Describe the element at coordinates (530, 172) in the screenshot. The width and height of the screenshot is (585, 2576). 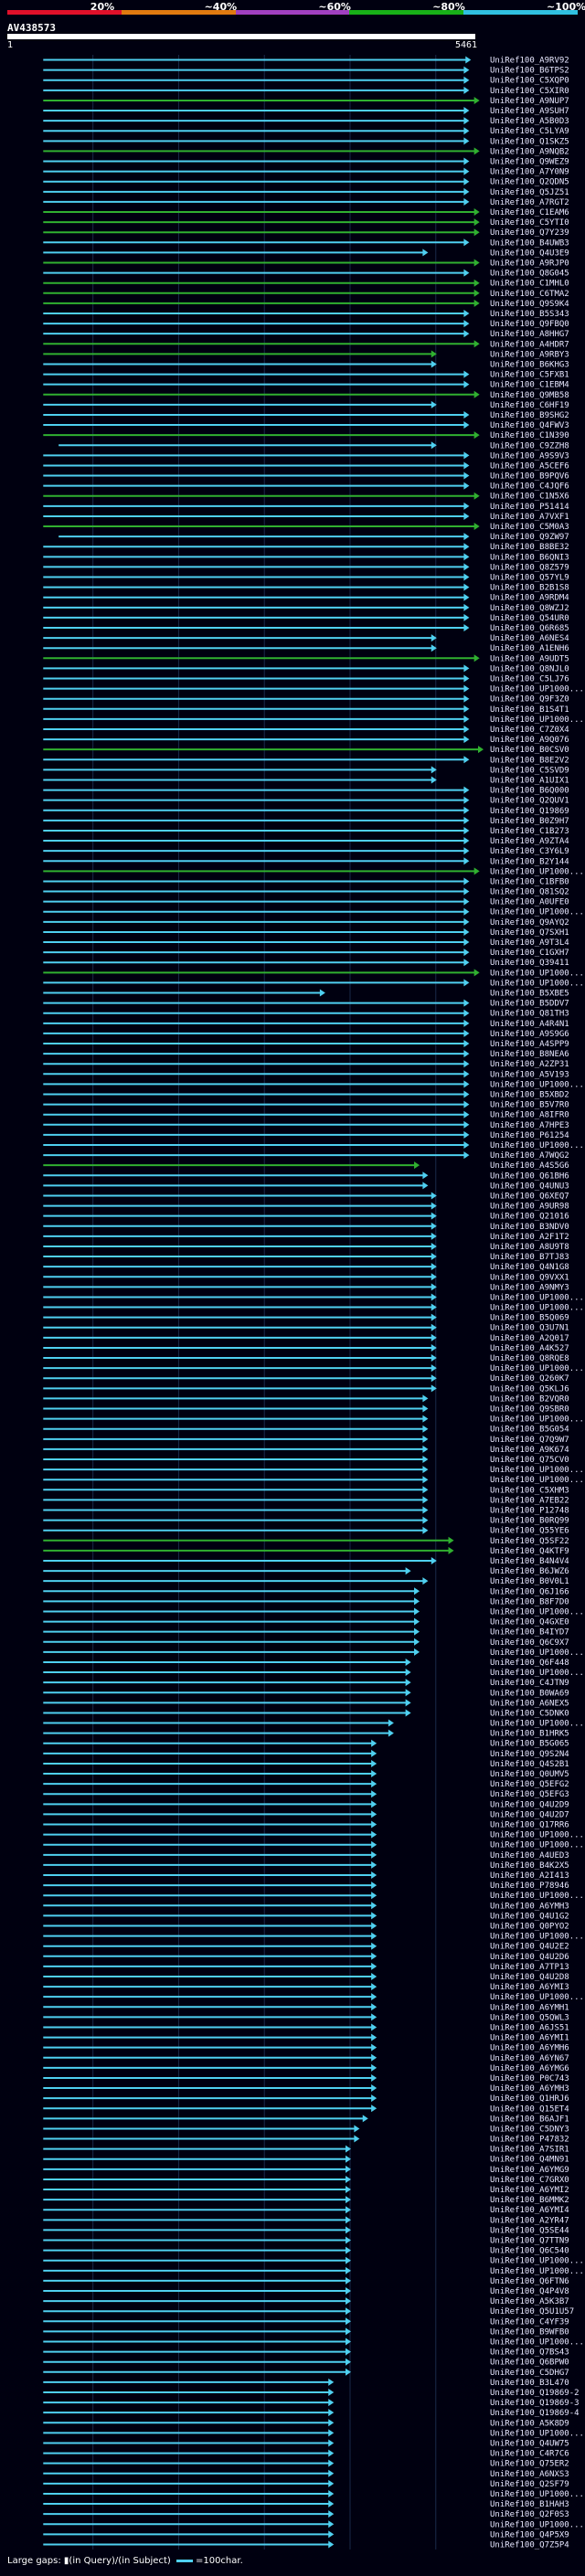
I see `hit-label: UniRef100_A7Y0N9` at that location.